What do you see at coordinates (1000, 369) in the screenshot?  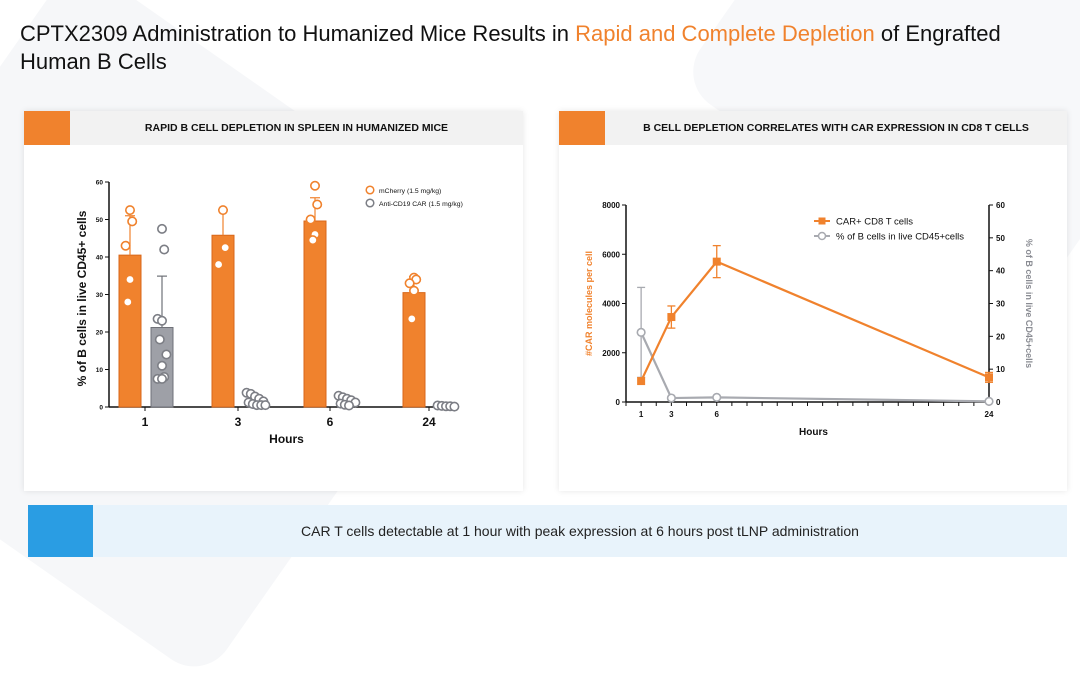 I see `right-y-tick-label: 10` at bounding box center [1000, 369].